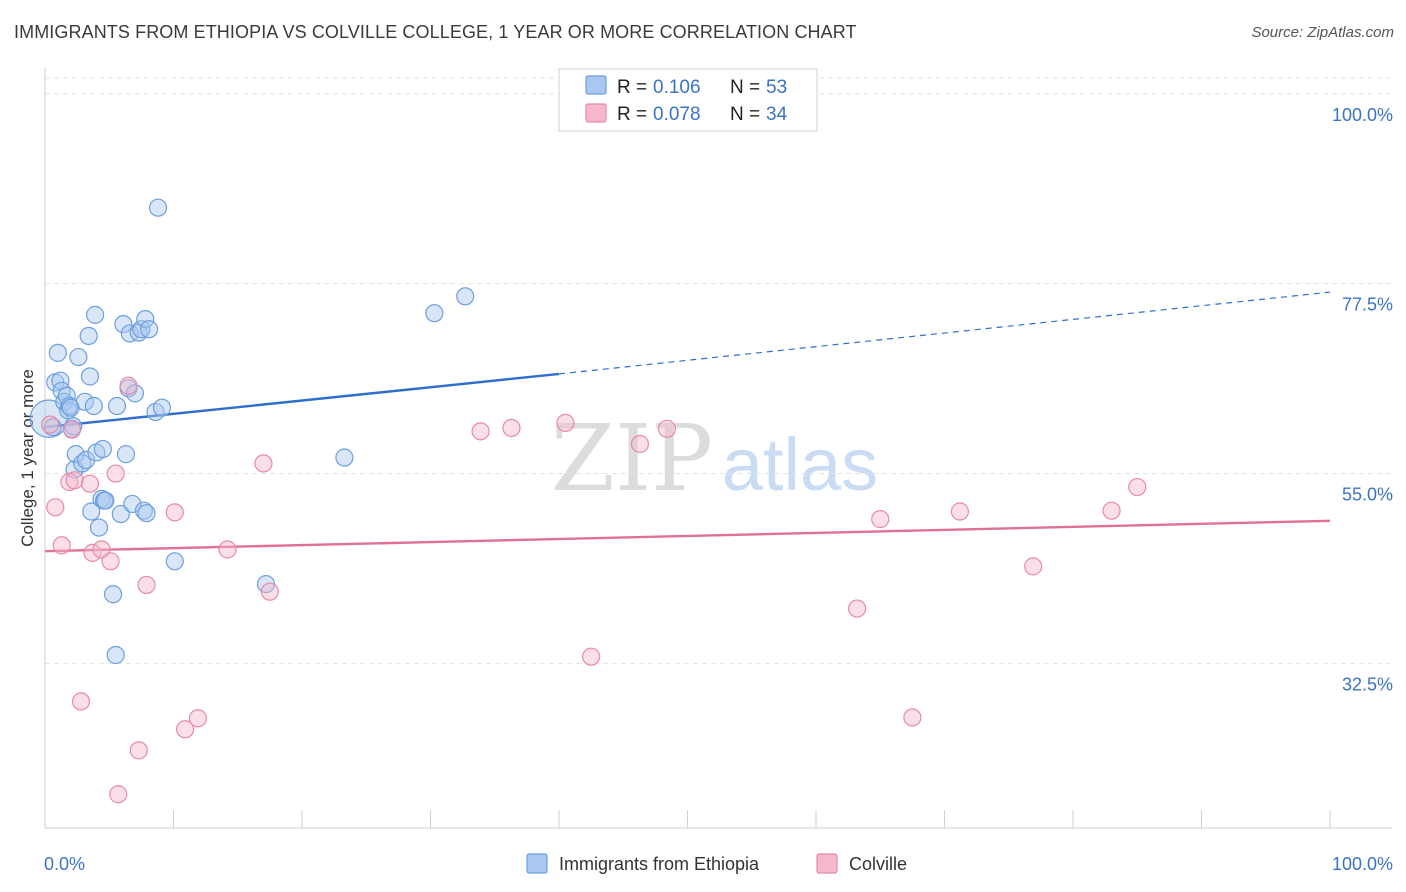 This screenshot has width=1406, height=892. What do you see at coordinates (1367, 495) in the screenshot?
I see `y-tick-label: 55.0%` at bounding box center [1367, 495].